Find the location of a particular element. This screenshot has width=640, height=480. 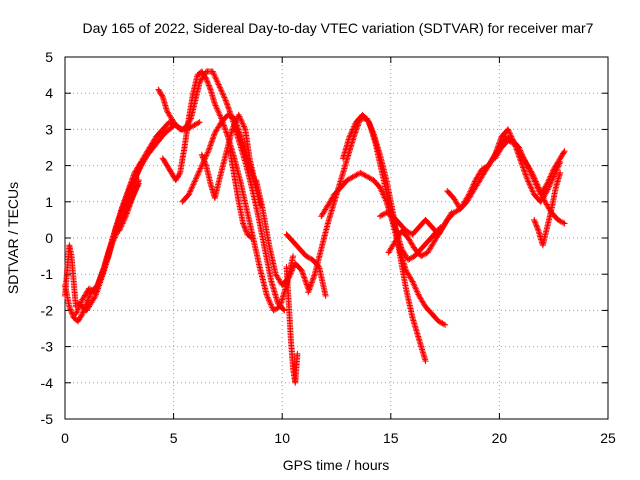

y-tick-label: 3 is located at coordinates (49, 129).